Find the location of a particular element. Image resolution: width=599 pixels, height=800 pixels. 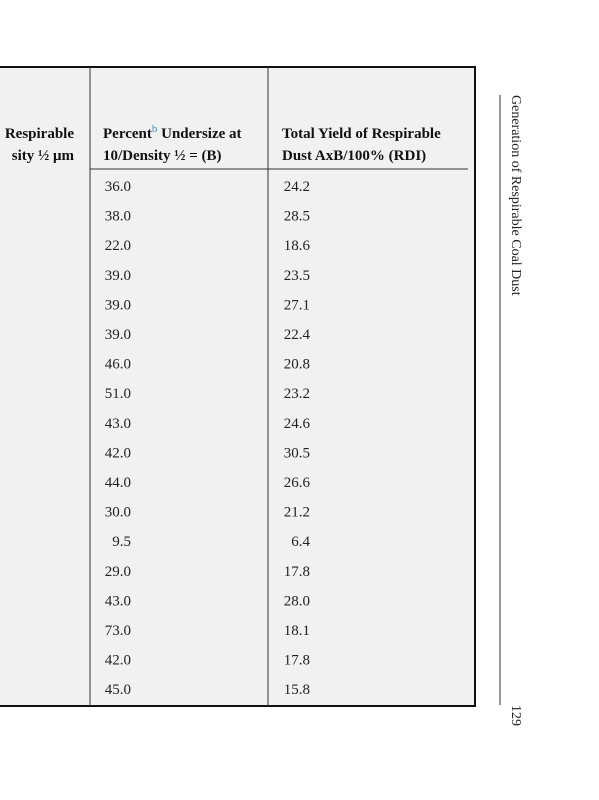

footnote-mark: b is located at coordinates (155, 129).